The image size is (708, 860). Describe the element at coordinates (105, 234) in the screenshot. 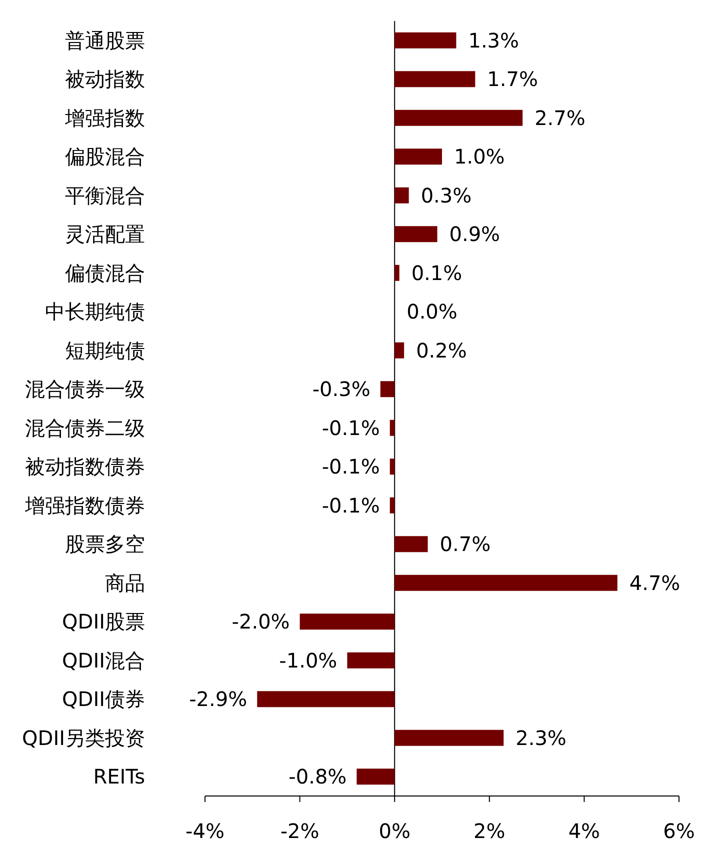

I see `y-tick-label: 灵活配置` at that location.